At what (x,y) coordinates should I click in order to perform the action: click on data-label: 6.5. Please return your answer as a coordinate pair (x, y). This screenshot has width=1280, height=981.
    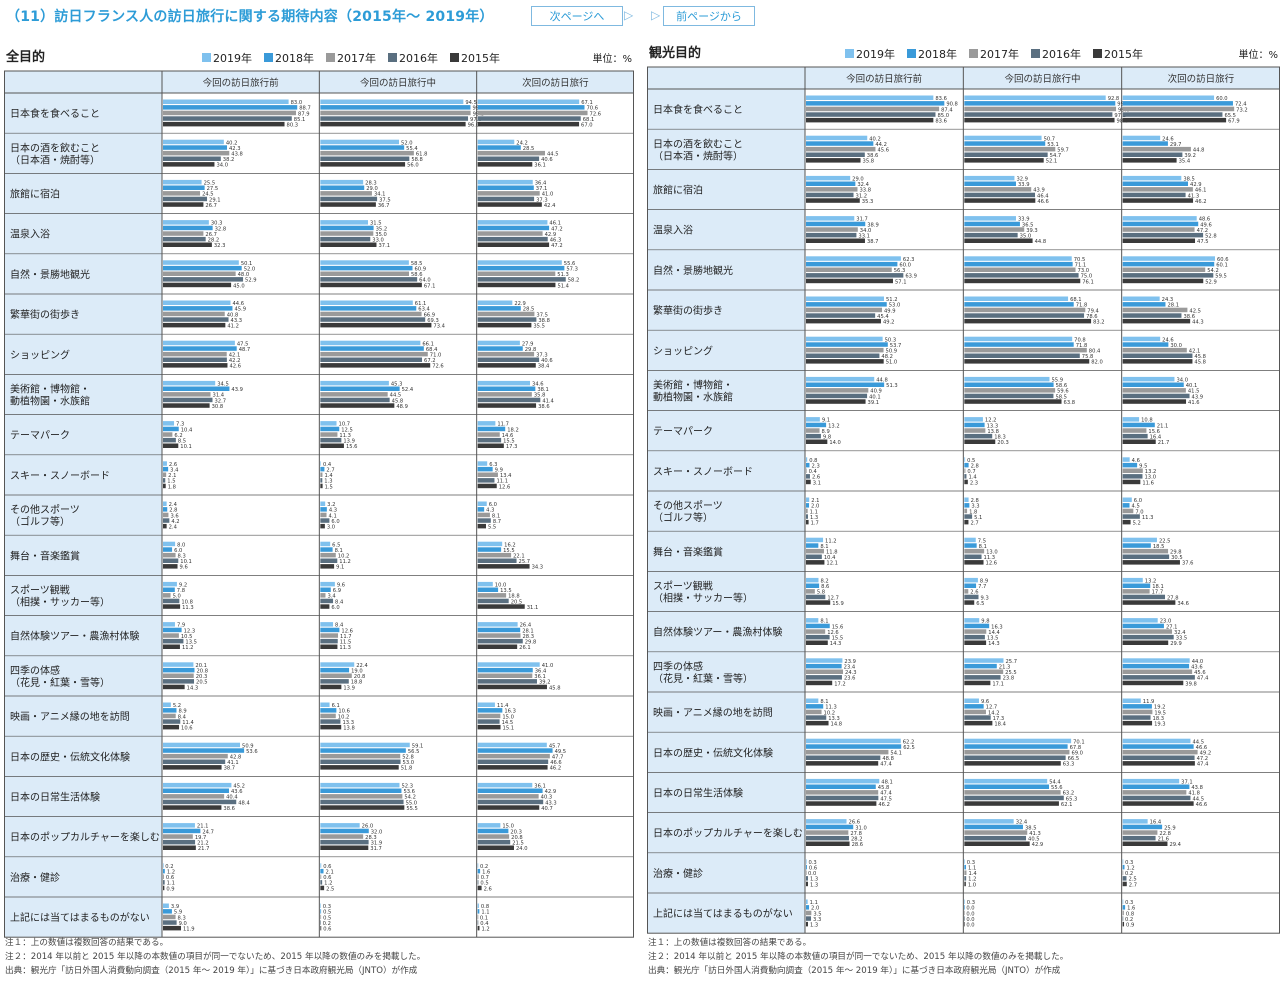
    Looking at the image, I should click on (980, 604).